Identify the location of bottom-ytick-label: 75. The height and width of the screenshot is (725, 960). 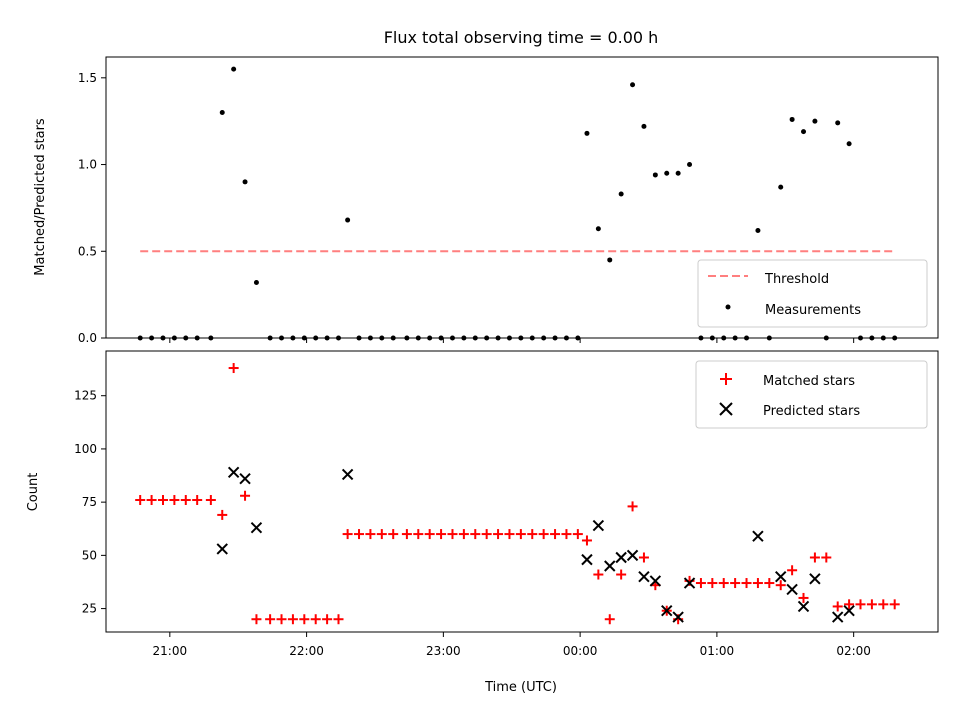
(89, 502).